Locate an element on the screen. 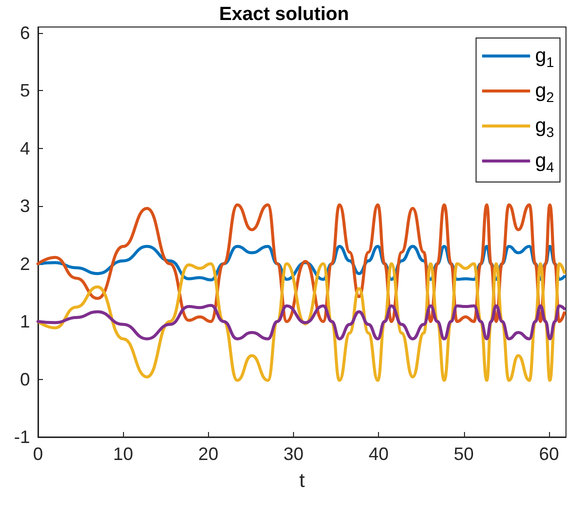  y-tick-label: 1 is located at coordinates (25, 322).